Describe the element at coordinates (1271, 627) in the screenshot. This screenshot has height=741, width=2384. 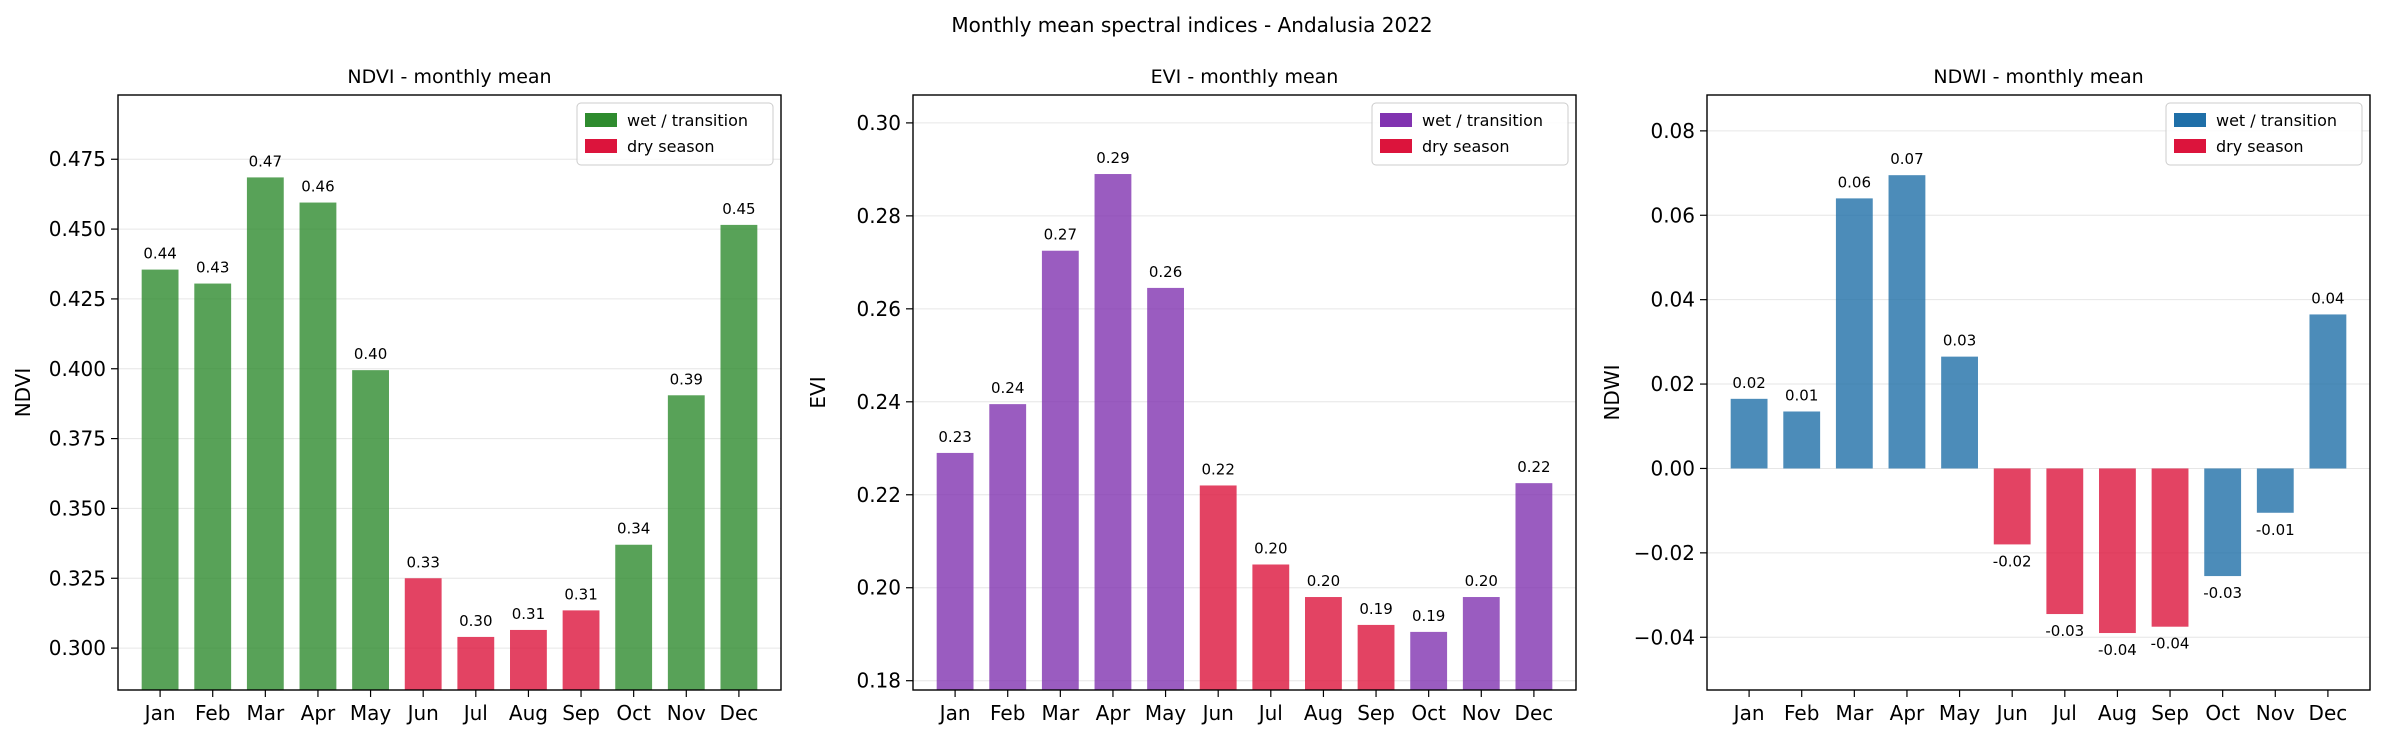
I see `evi-bar-jul` at that location.